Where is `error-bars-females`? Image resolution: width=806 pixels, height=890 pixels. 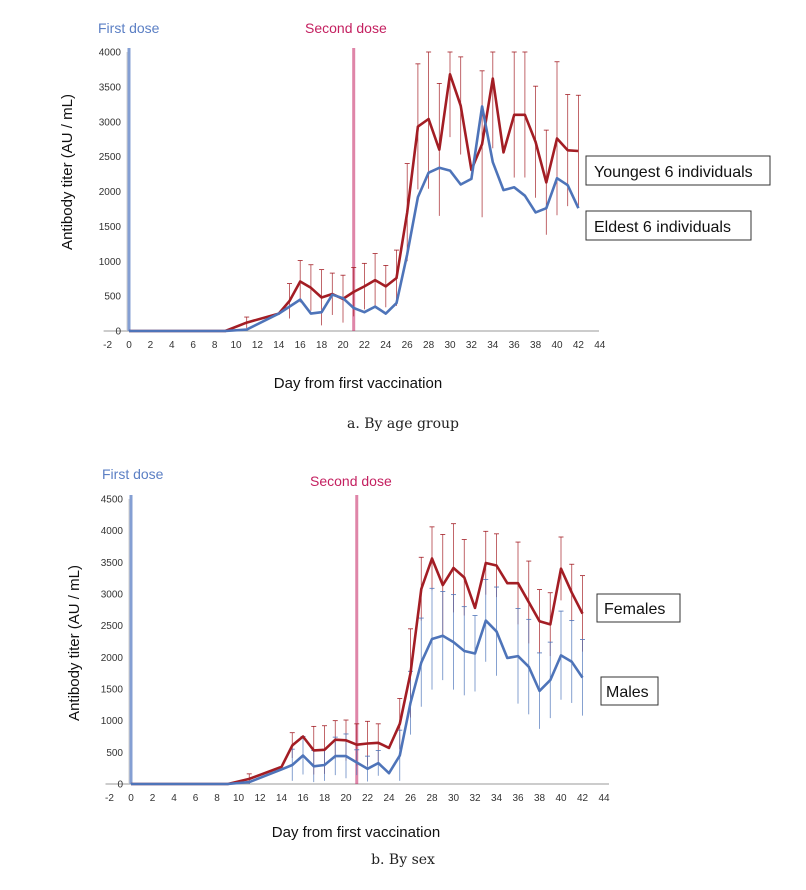
error-bars-females is located at coordinates (415, 653).